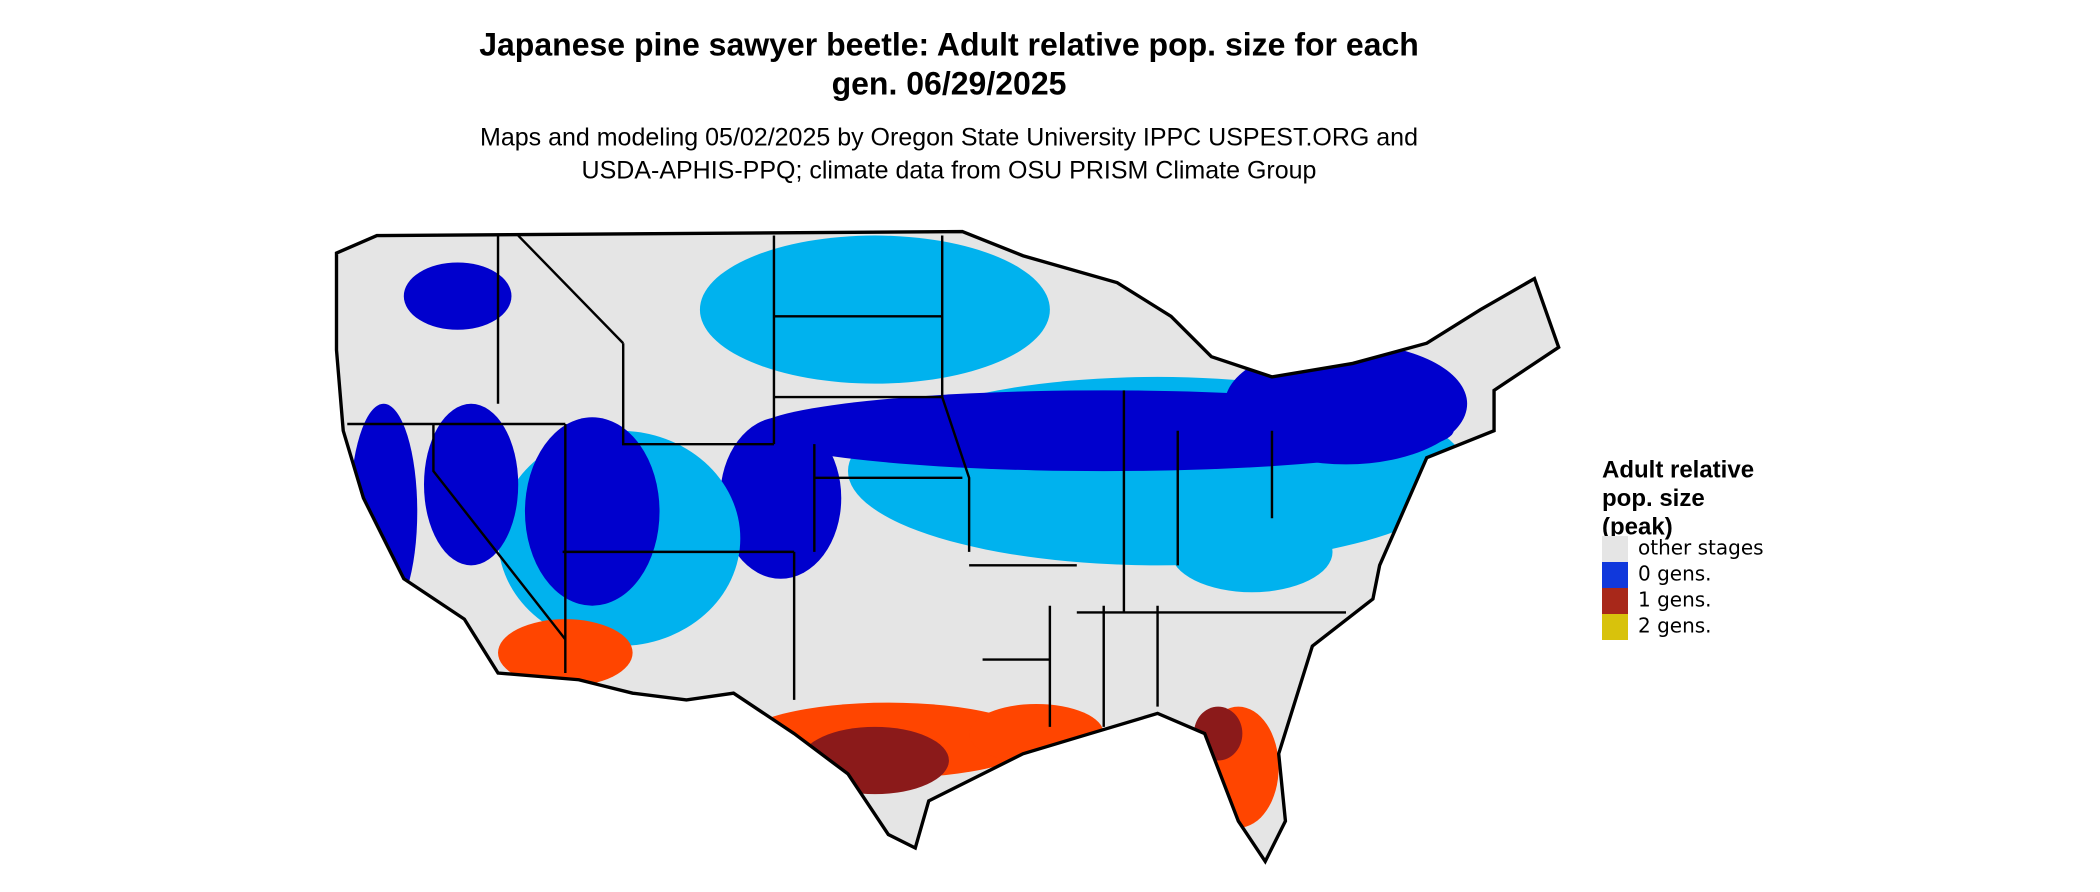  I want to click on legend-title: pop. size, so click(1653, 498).